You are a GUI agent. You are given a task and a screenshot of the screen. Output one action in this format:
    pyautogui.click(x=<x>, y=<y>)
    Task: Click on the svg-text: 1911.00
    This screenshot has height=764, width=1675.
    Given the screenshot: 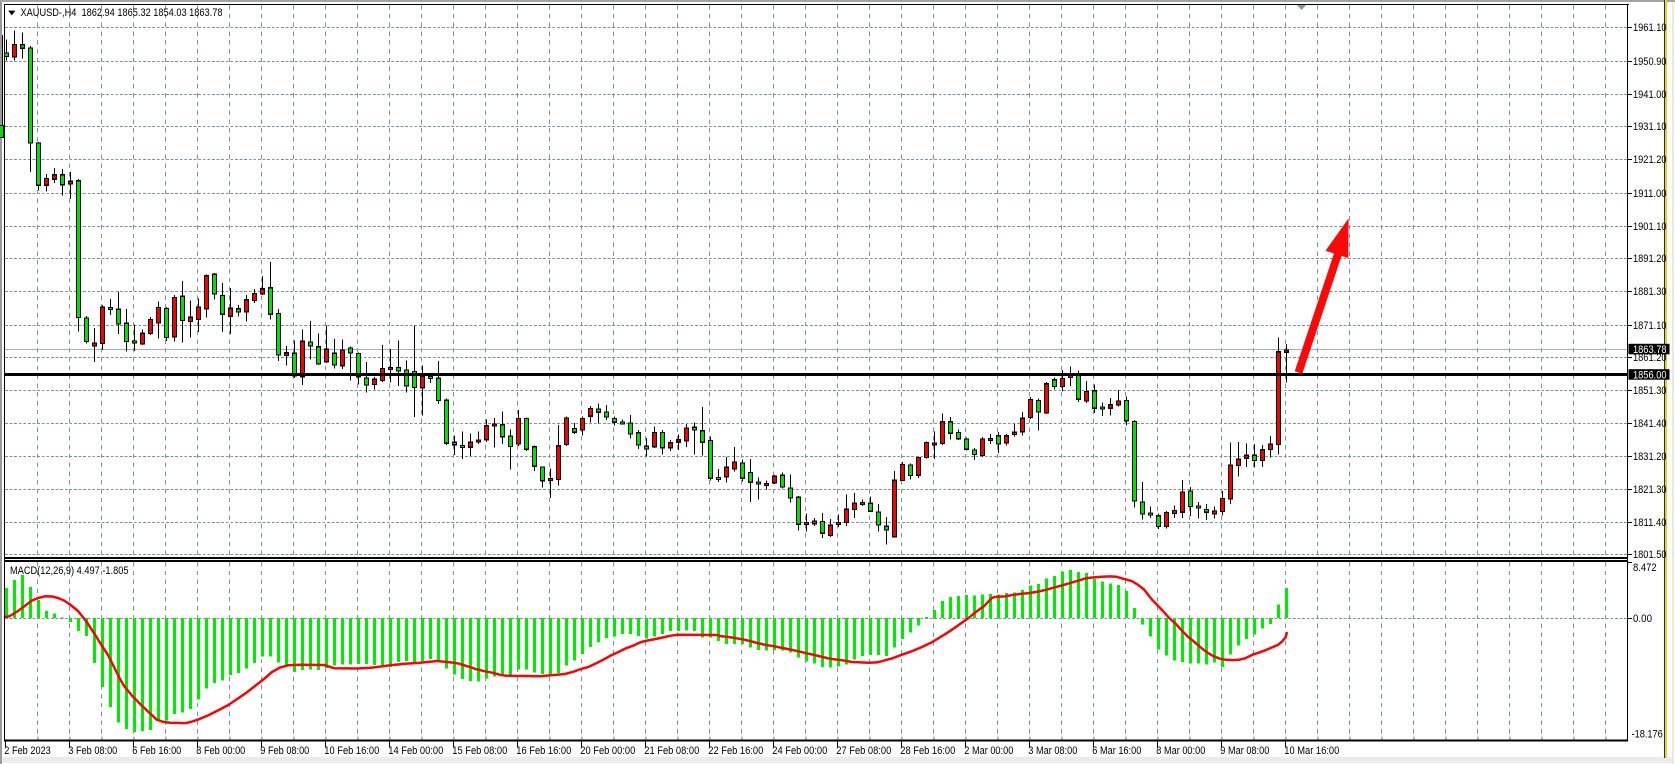 What is the action you would take?
    pyautogui.click(x=1650, y=194)
    